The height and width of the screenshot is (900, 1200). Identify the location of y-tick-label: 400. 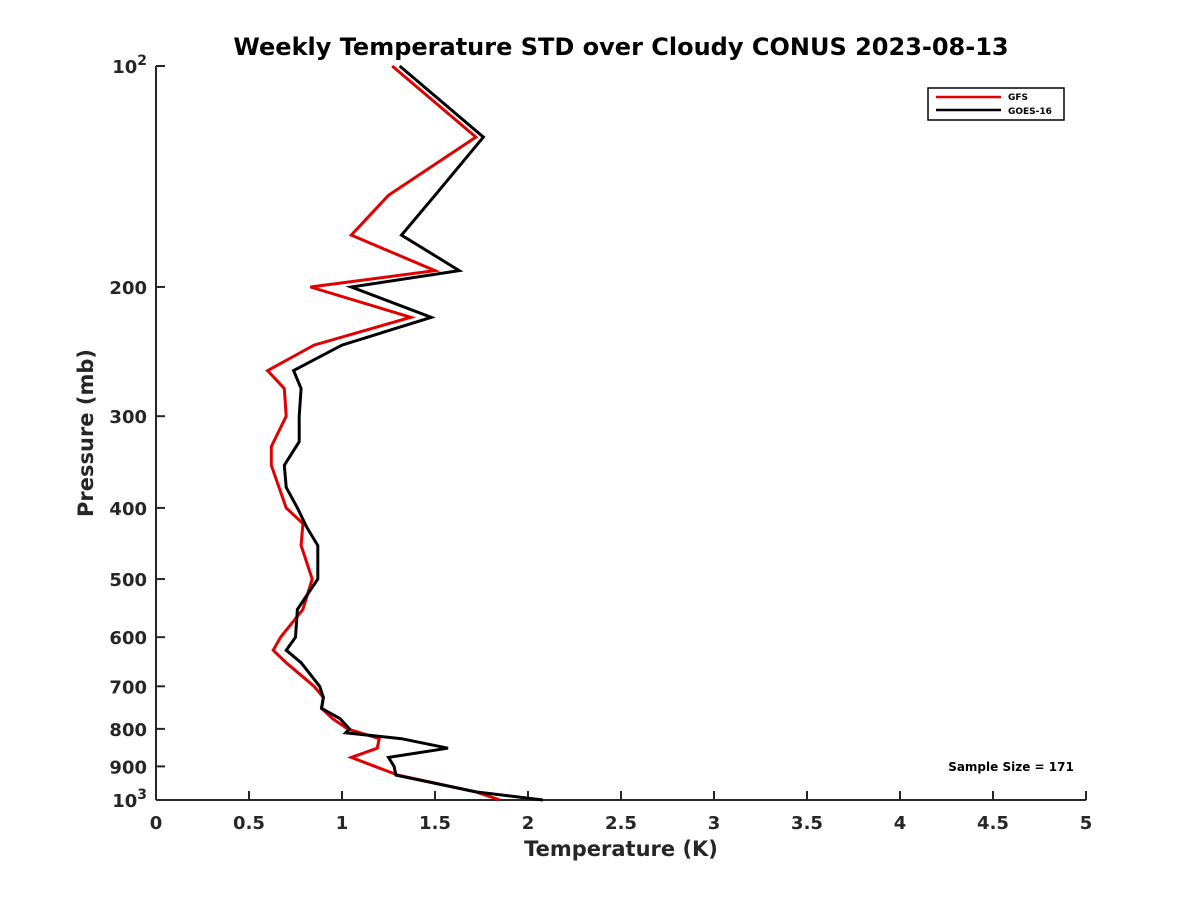
(128, 509).